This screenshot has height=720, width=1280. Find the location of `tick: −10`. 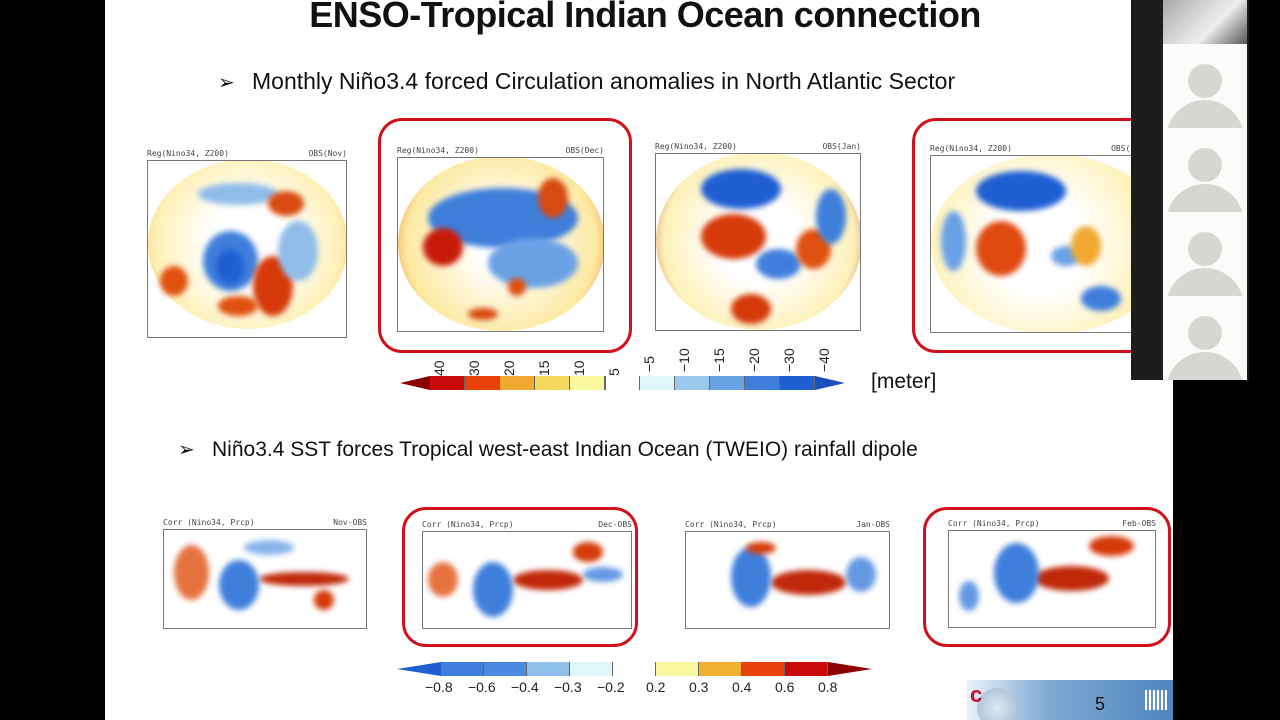

tick: −10 is located at coordinates (684, 360).